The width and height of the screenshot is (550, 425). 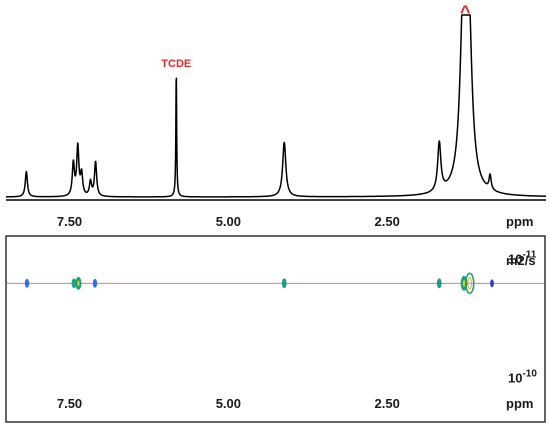 I want to click on dosy-tick-label: 7.50, so click(x=69, y=403).